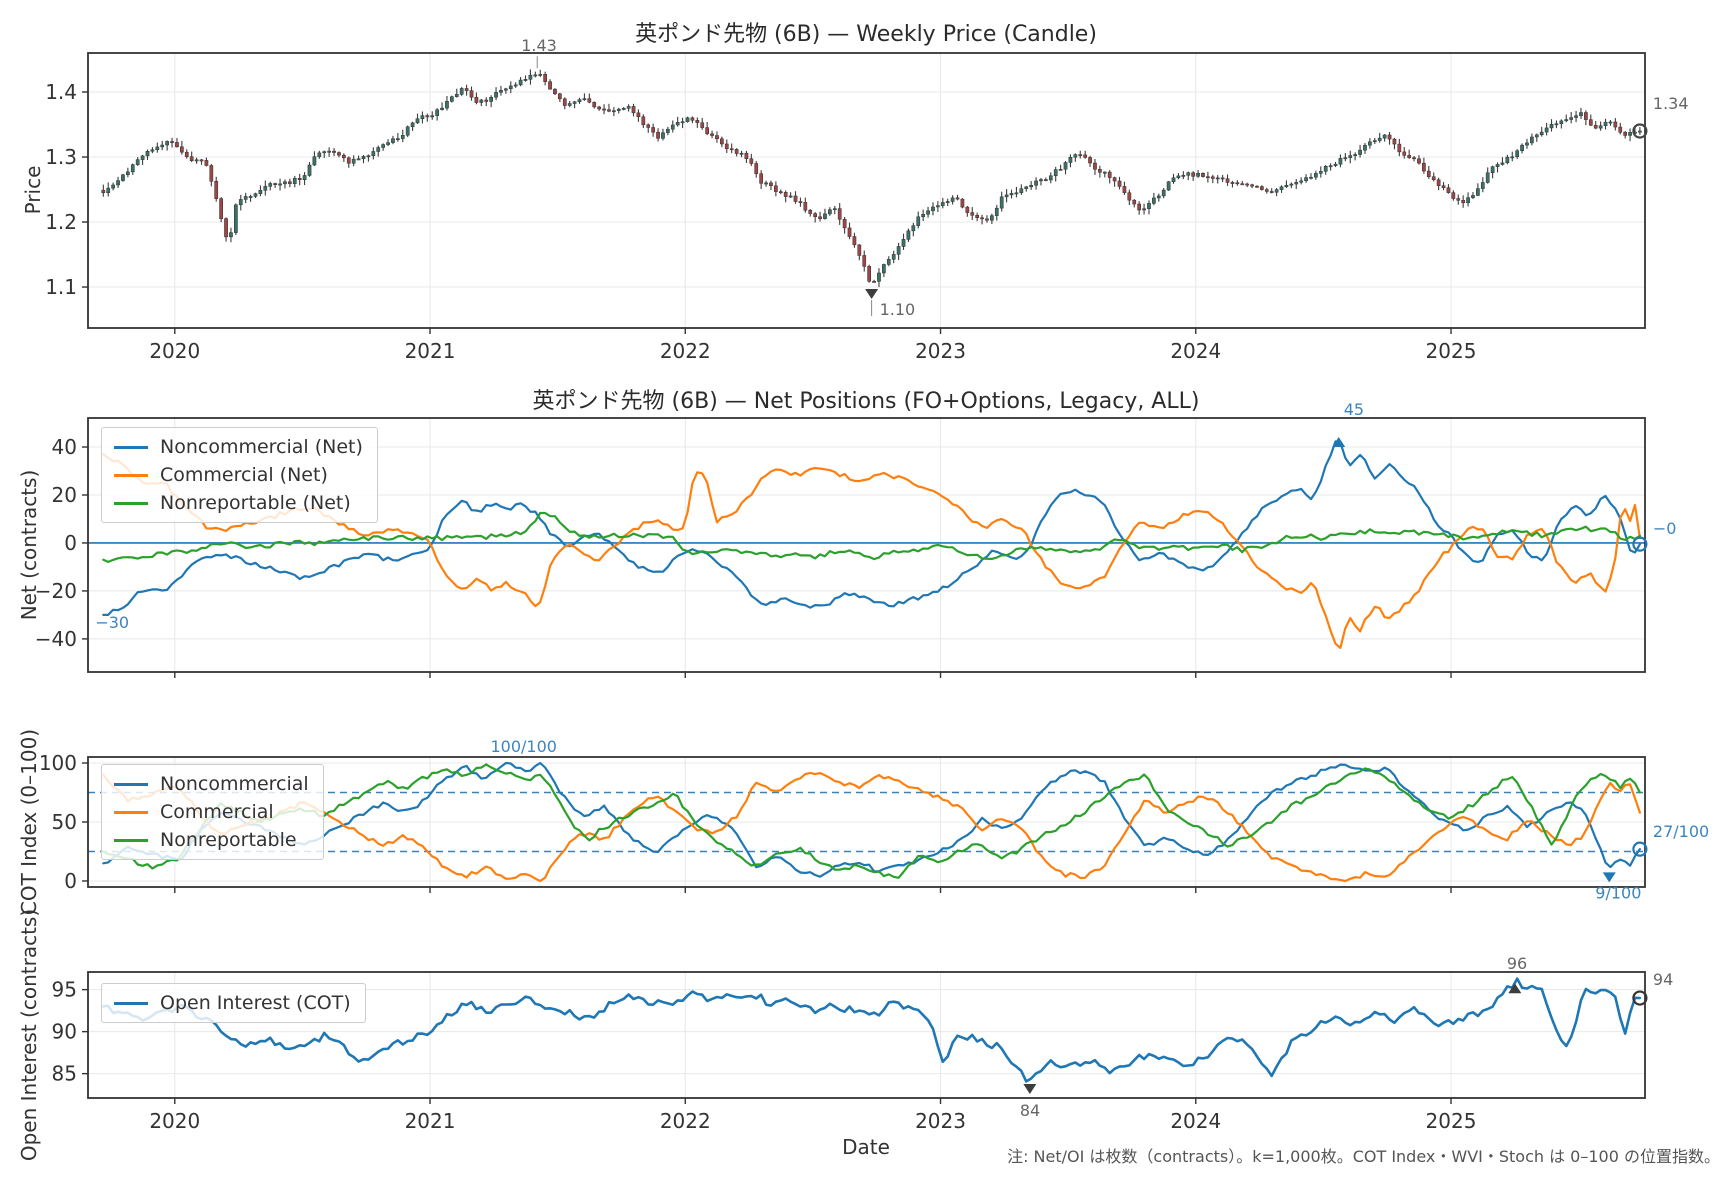  I want to click on y-tick-label: 20, so click(64, 495).